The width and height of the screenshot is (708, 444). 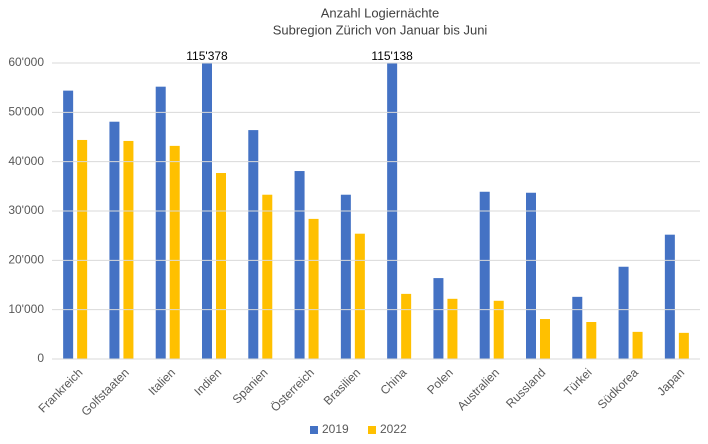 I want to click on y-tick-label: 50'000, so click(x=26, y=112).